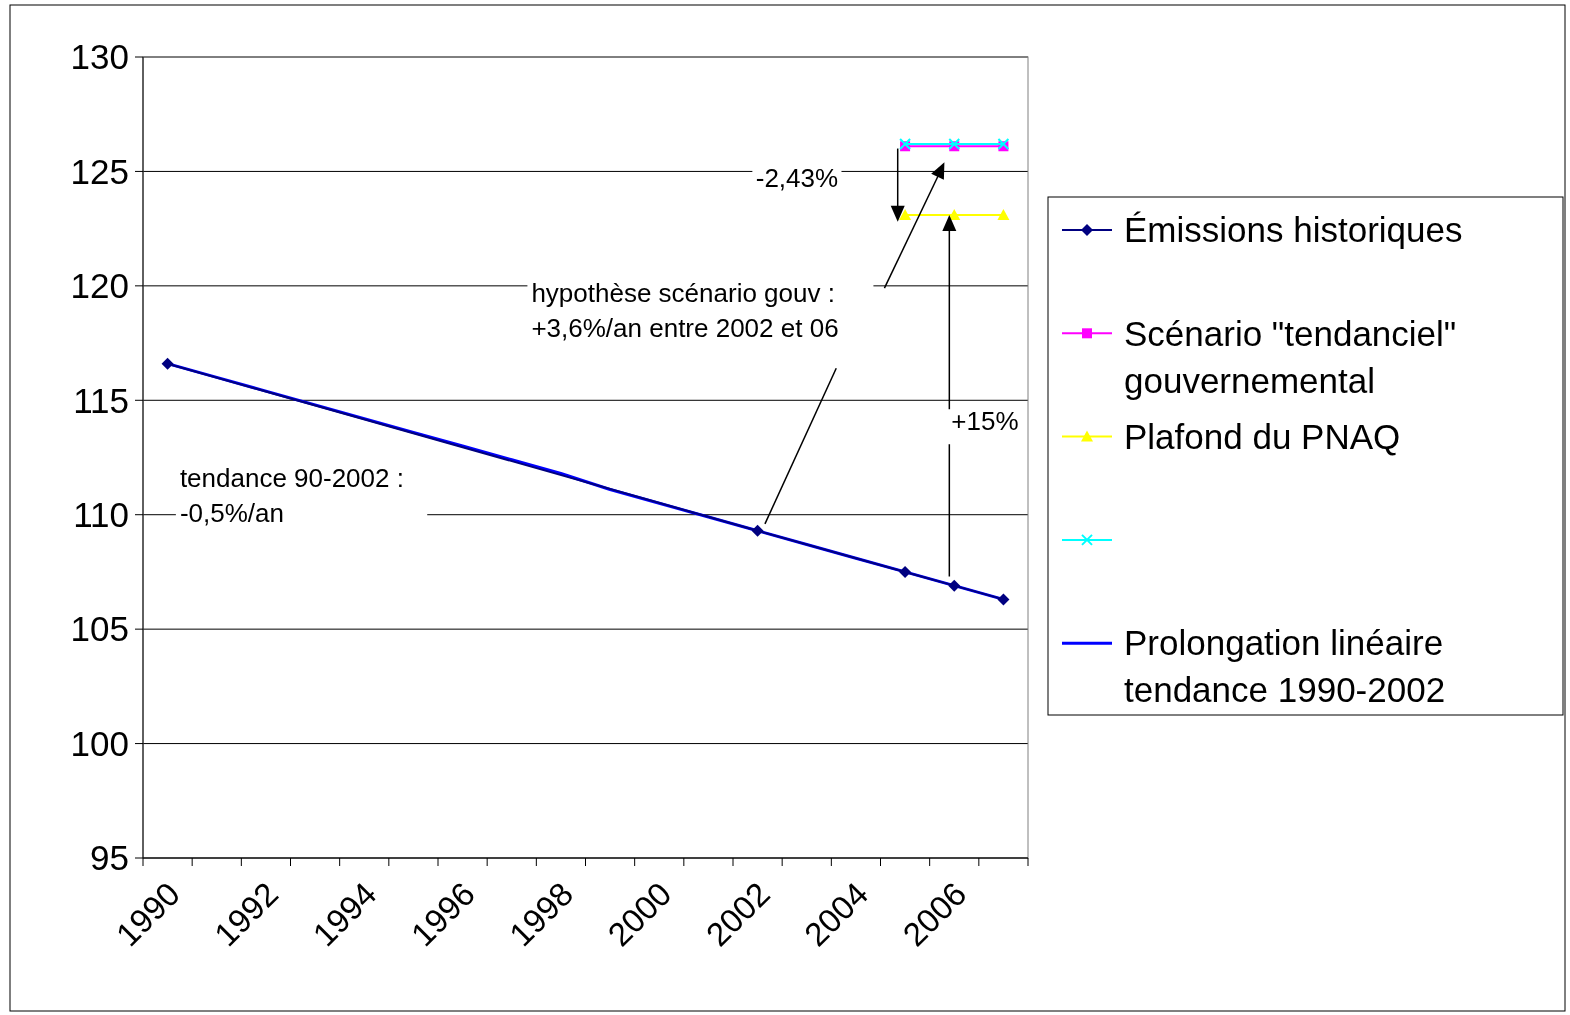 The height and width of the screenshot is (1015, 1570). I want to click on annotation: tendance 90-2002 : -0,5%/an, so click(291, 496).